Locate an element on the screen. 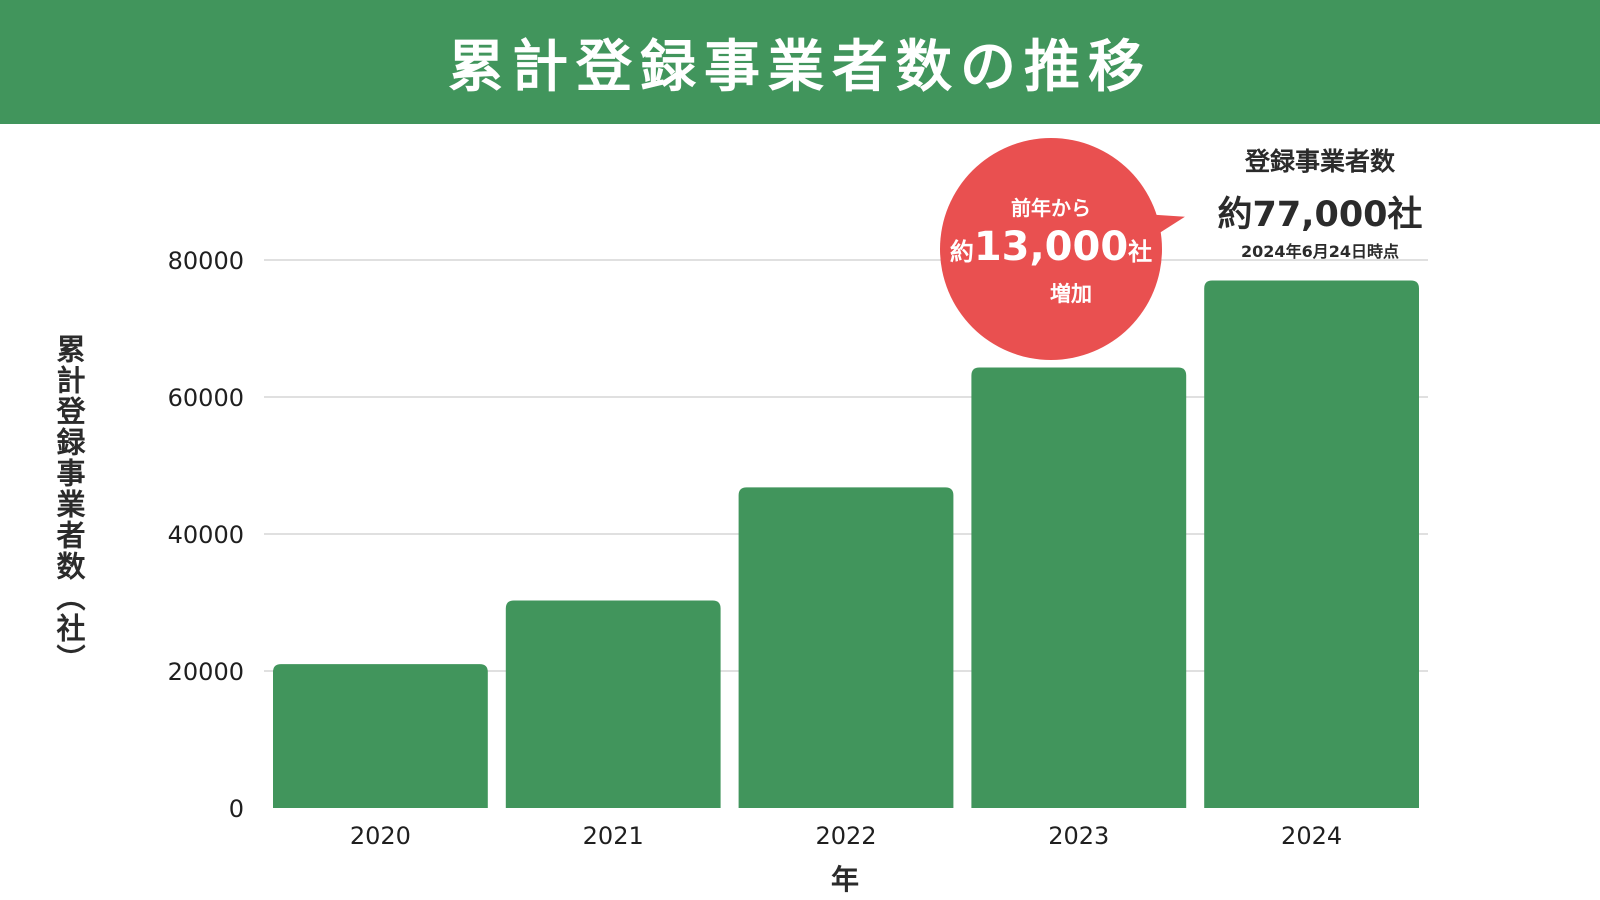 The image size is (1600, 900). latest-count-value: 約77,000社 is located at coordinates (1320, 215).